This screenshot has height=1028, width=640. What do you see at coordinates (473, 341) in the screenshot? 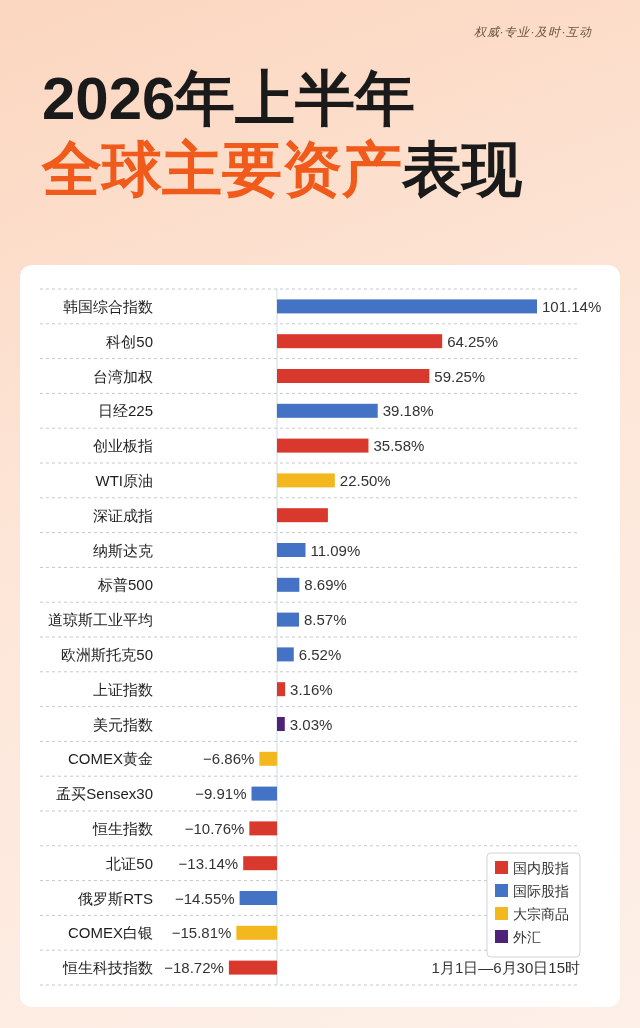
I see `data-label: 64.25%` at bounding box center [473, 341].